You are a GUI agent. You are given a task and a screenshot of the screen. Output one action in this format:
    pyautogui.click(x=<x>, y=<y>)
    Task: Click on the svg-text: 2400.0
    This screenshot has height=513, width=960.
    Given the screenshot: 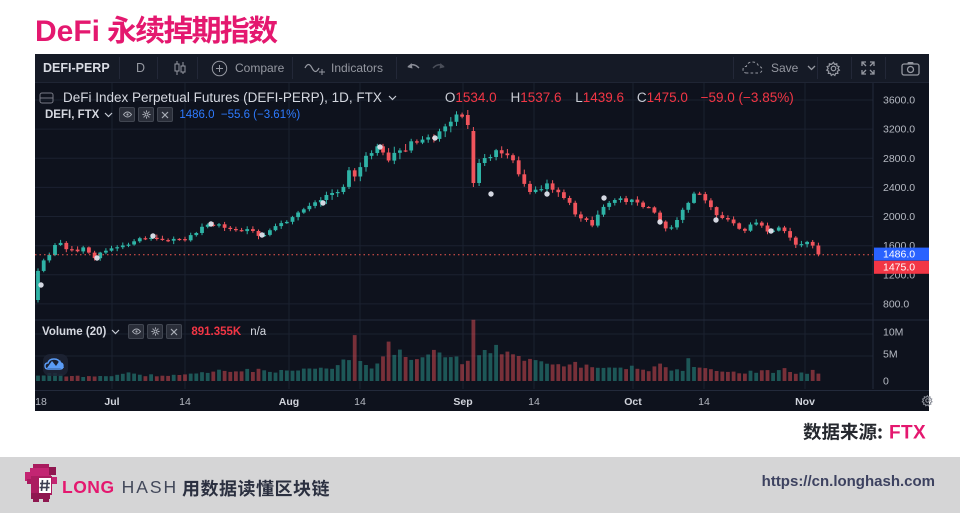 What is the action you would take?
    pyautogui.click(x=899, y=188)
    